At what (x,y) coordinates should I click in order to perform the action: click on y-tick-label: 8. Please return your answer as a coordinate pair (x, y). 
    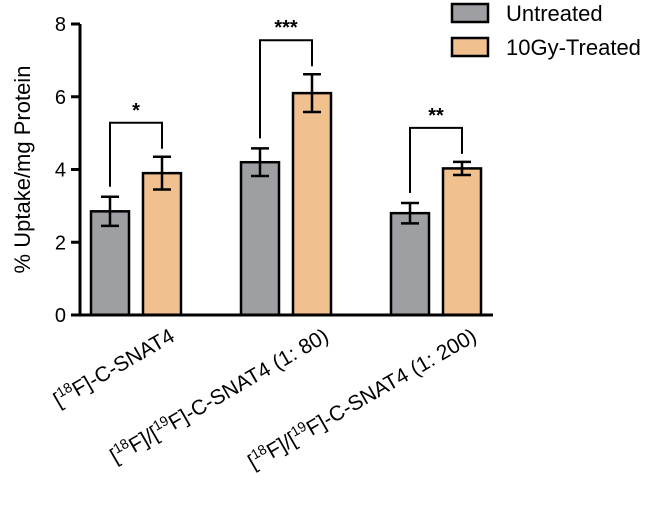
    Looking at the image, I should click on (60, 25).